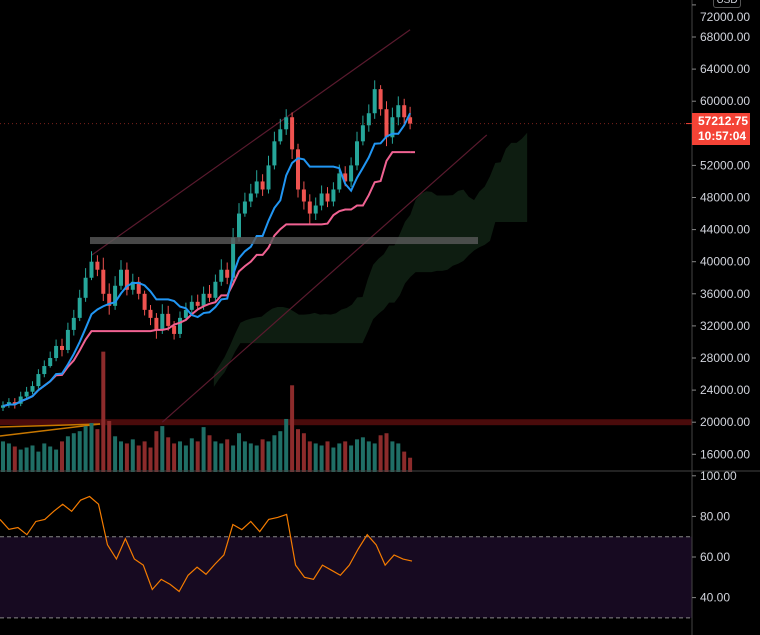  What do you see at coordinates (715, 557) in the screenshot?
I see `rsi-tick-label: 60.00` at bounding box center [715, 557].